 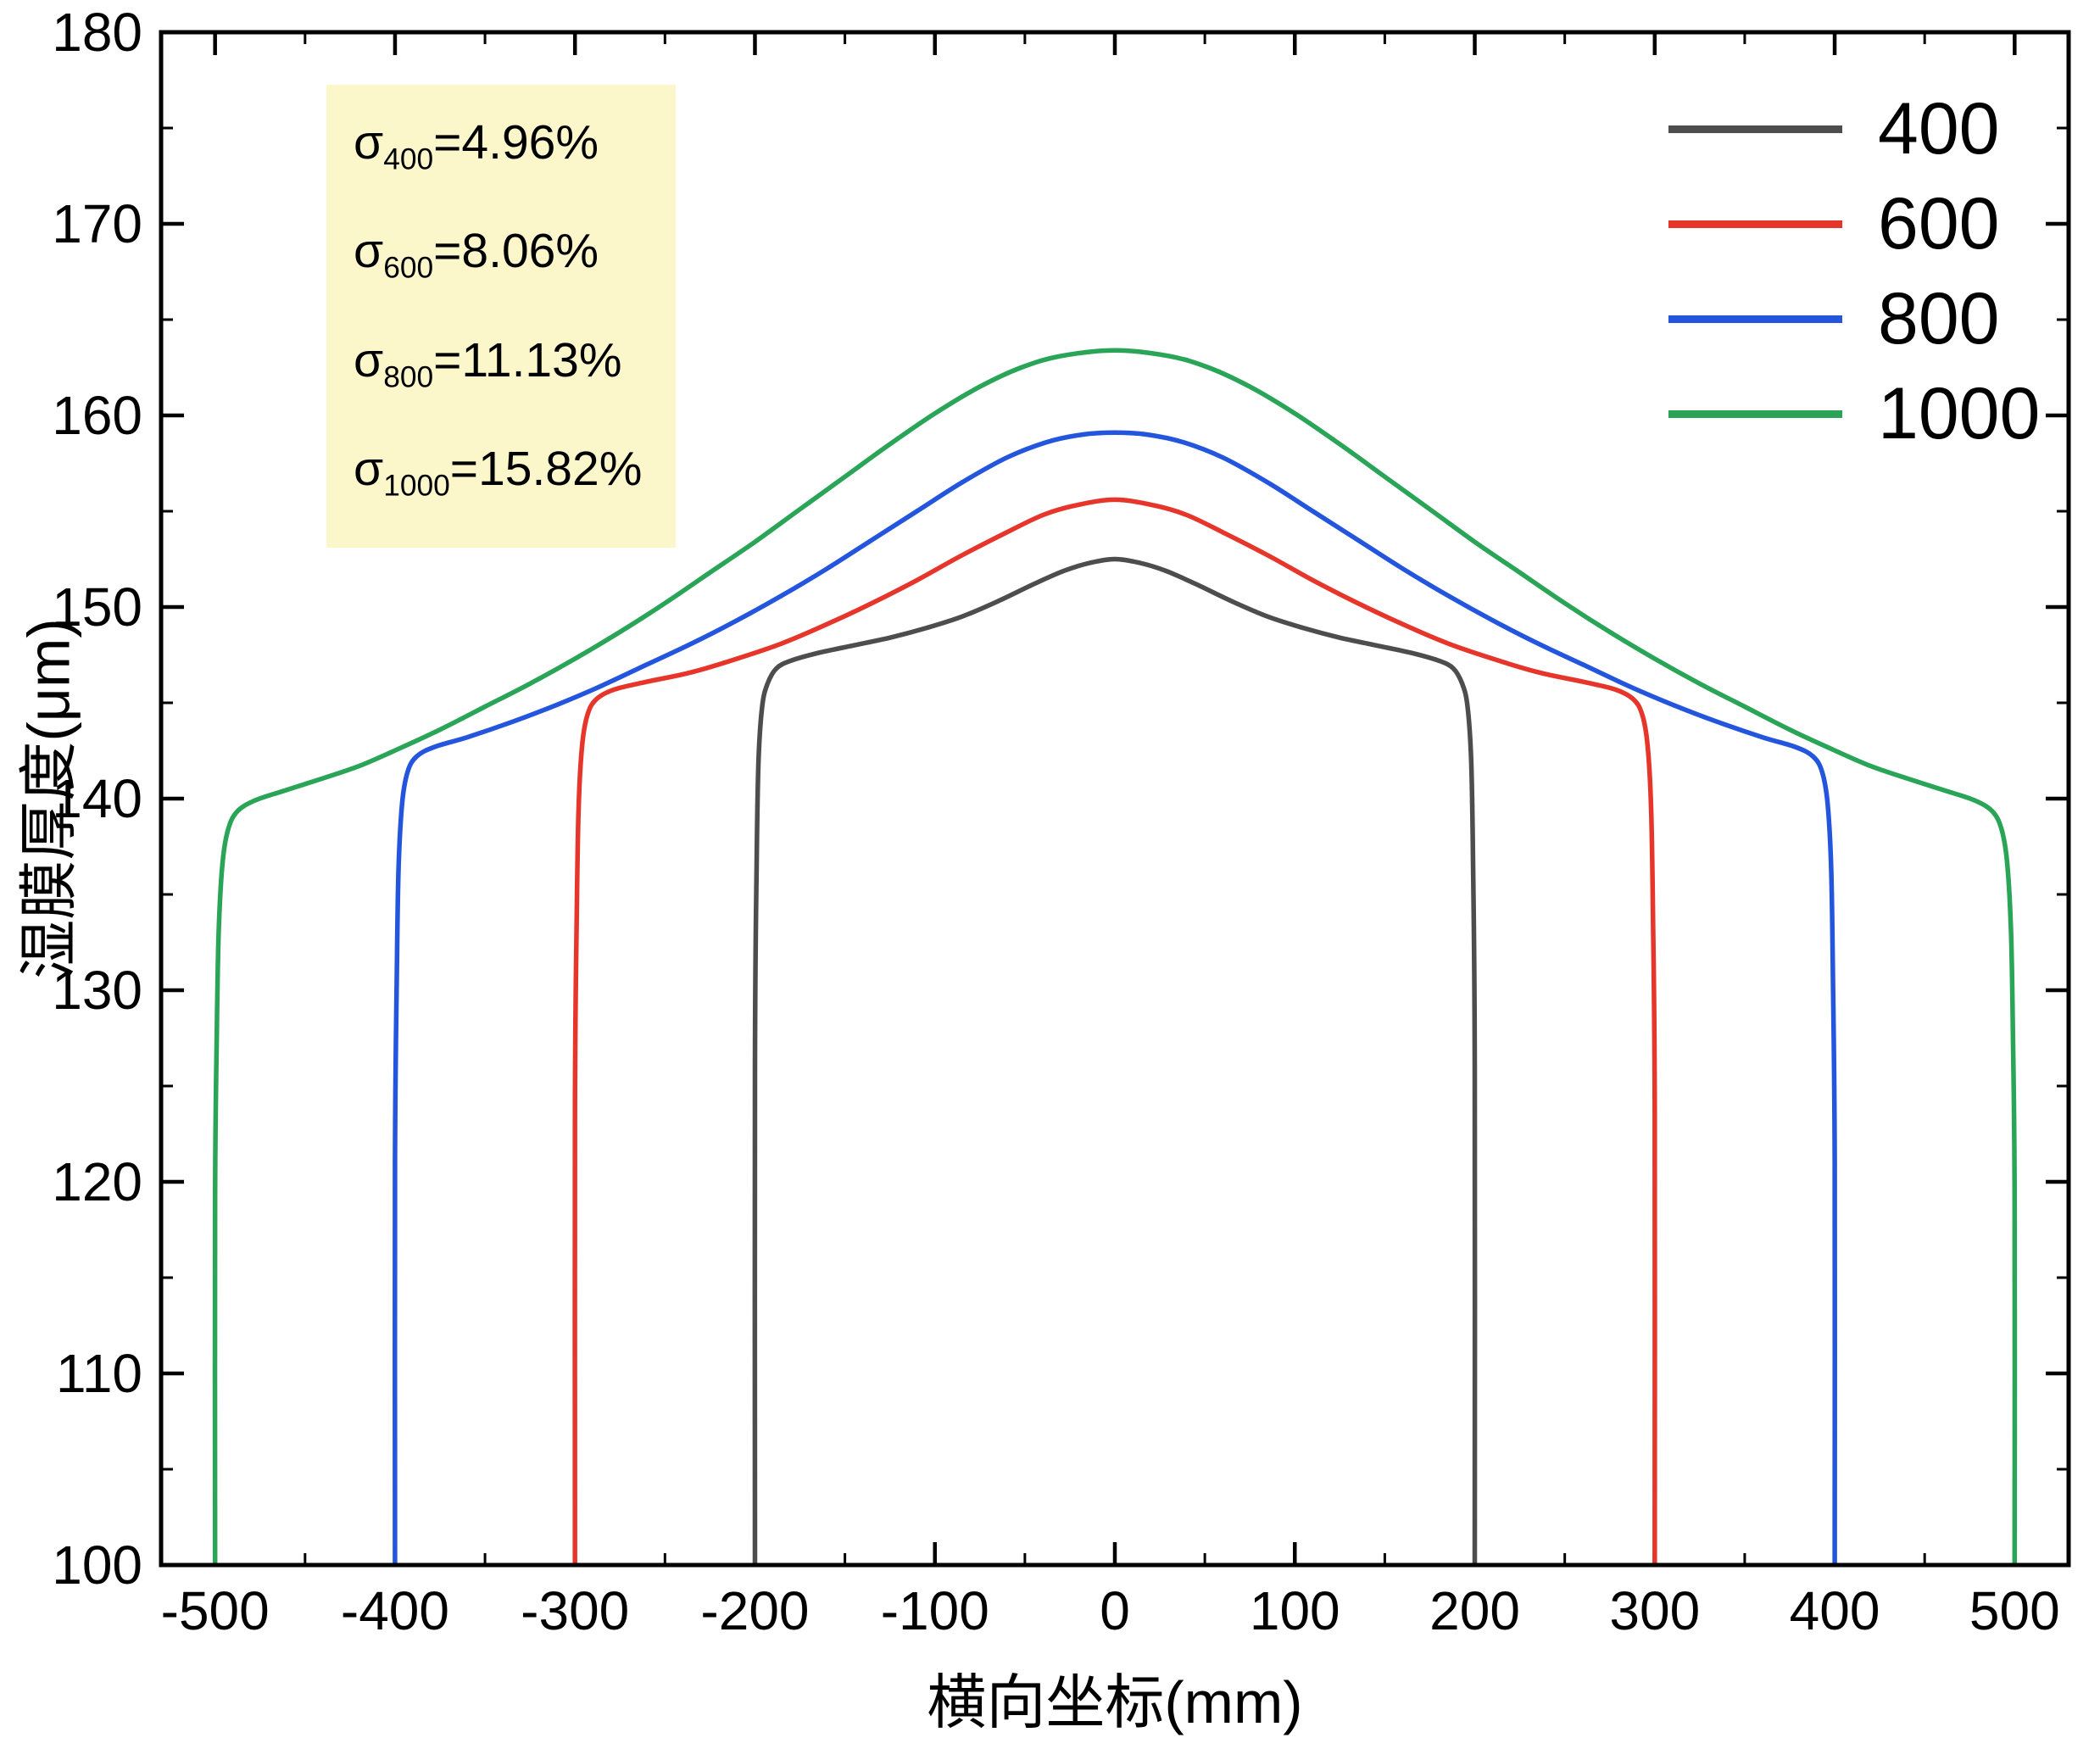 What do you see at coordinates (1854, 318) in the screenshot?
I see `legend-item-800: 800` at bounding box center [1854, 318].